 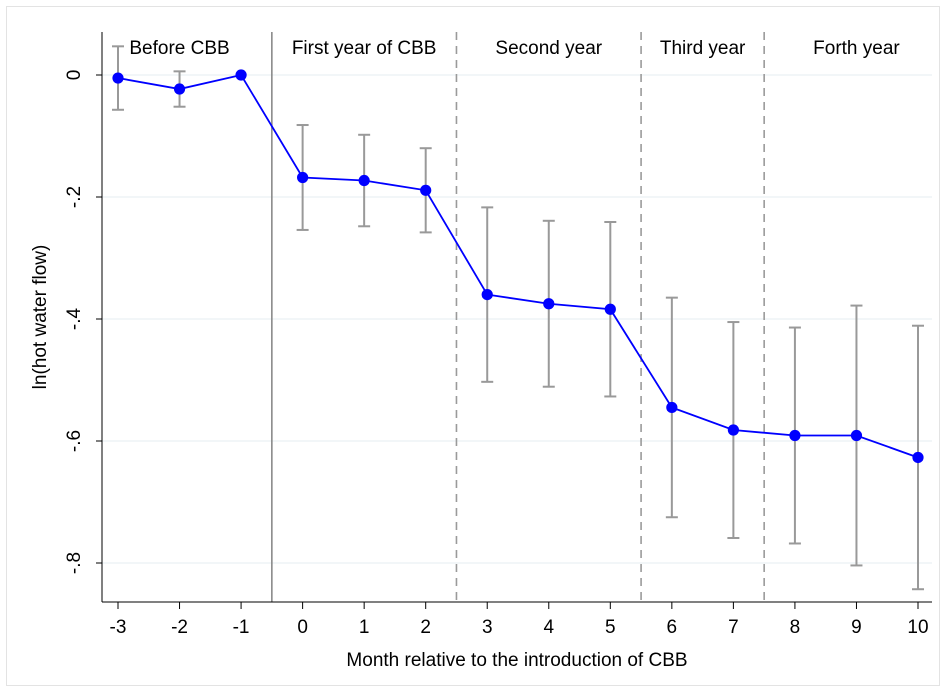 What do you see at coordinates (610, 627) in the screenshot?
I see `x-tick-label: 5` at bounding box center [610, 627].